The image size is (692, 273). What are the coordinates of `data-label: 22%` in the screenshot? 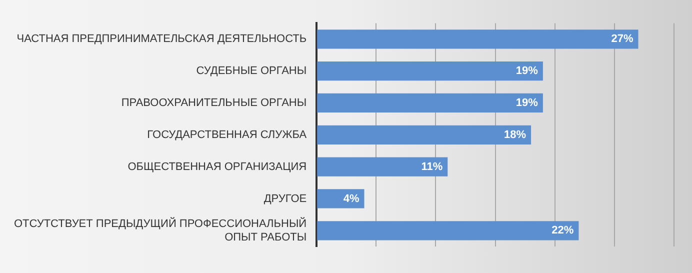 It's located at (563, 230).